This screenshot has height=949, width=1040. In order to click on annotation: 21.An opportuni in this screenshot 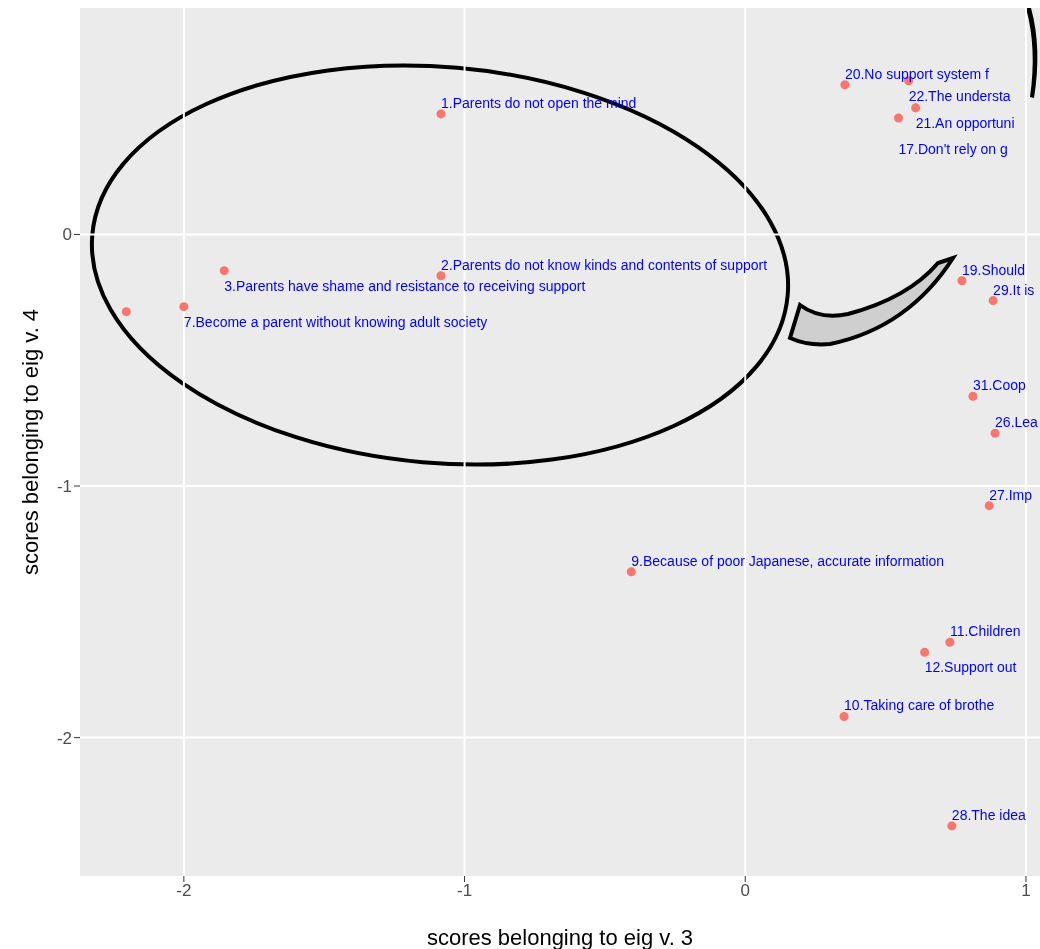, I will do `click(965, 122)`.